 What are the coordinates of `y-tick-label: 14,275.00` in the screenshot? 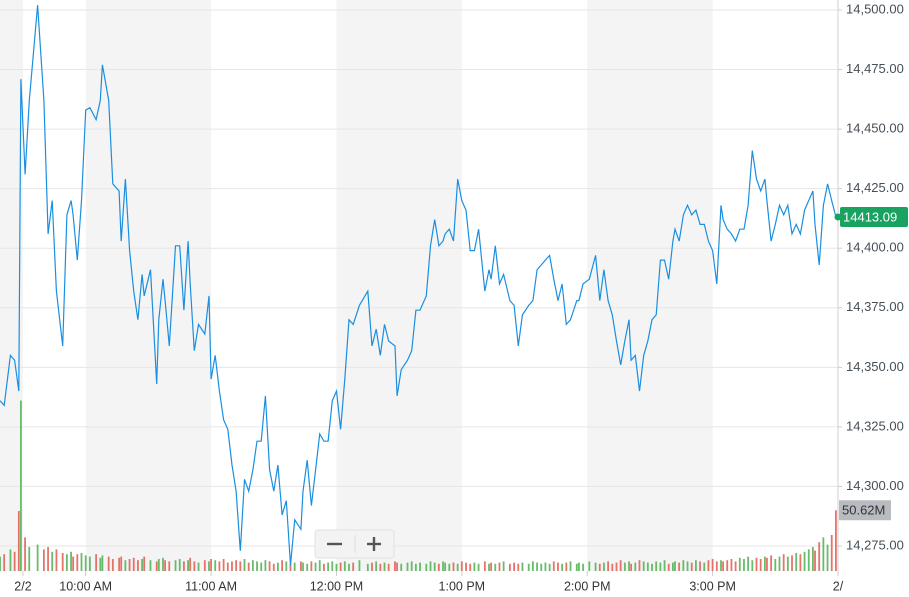 It's located at (875, 544).